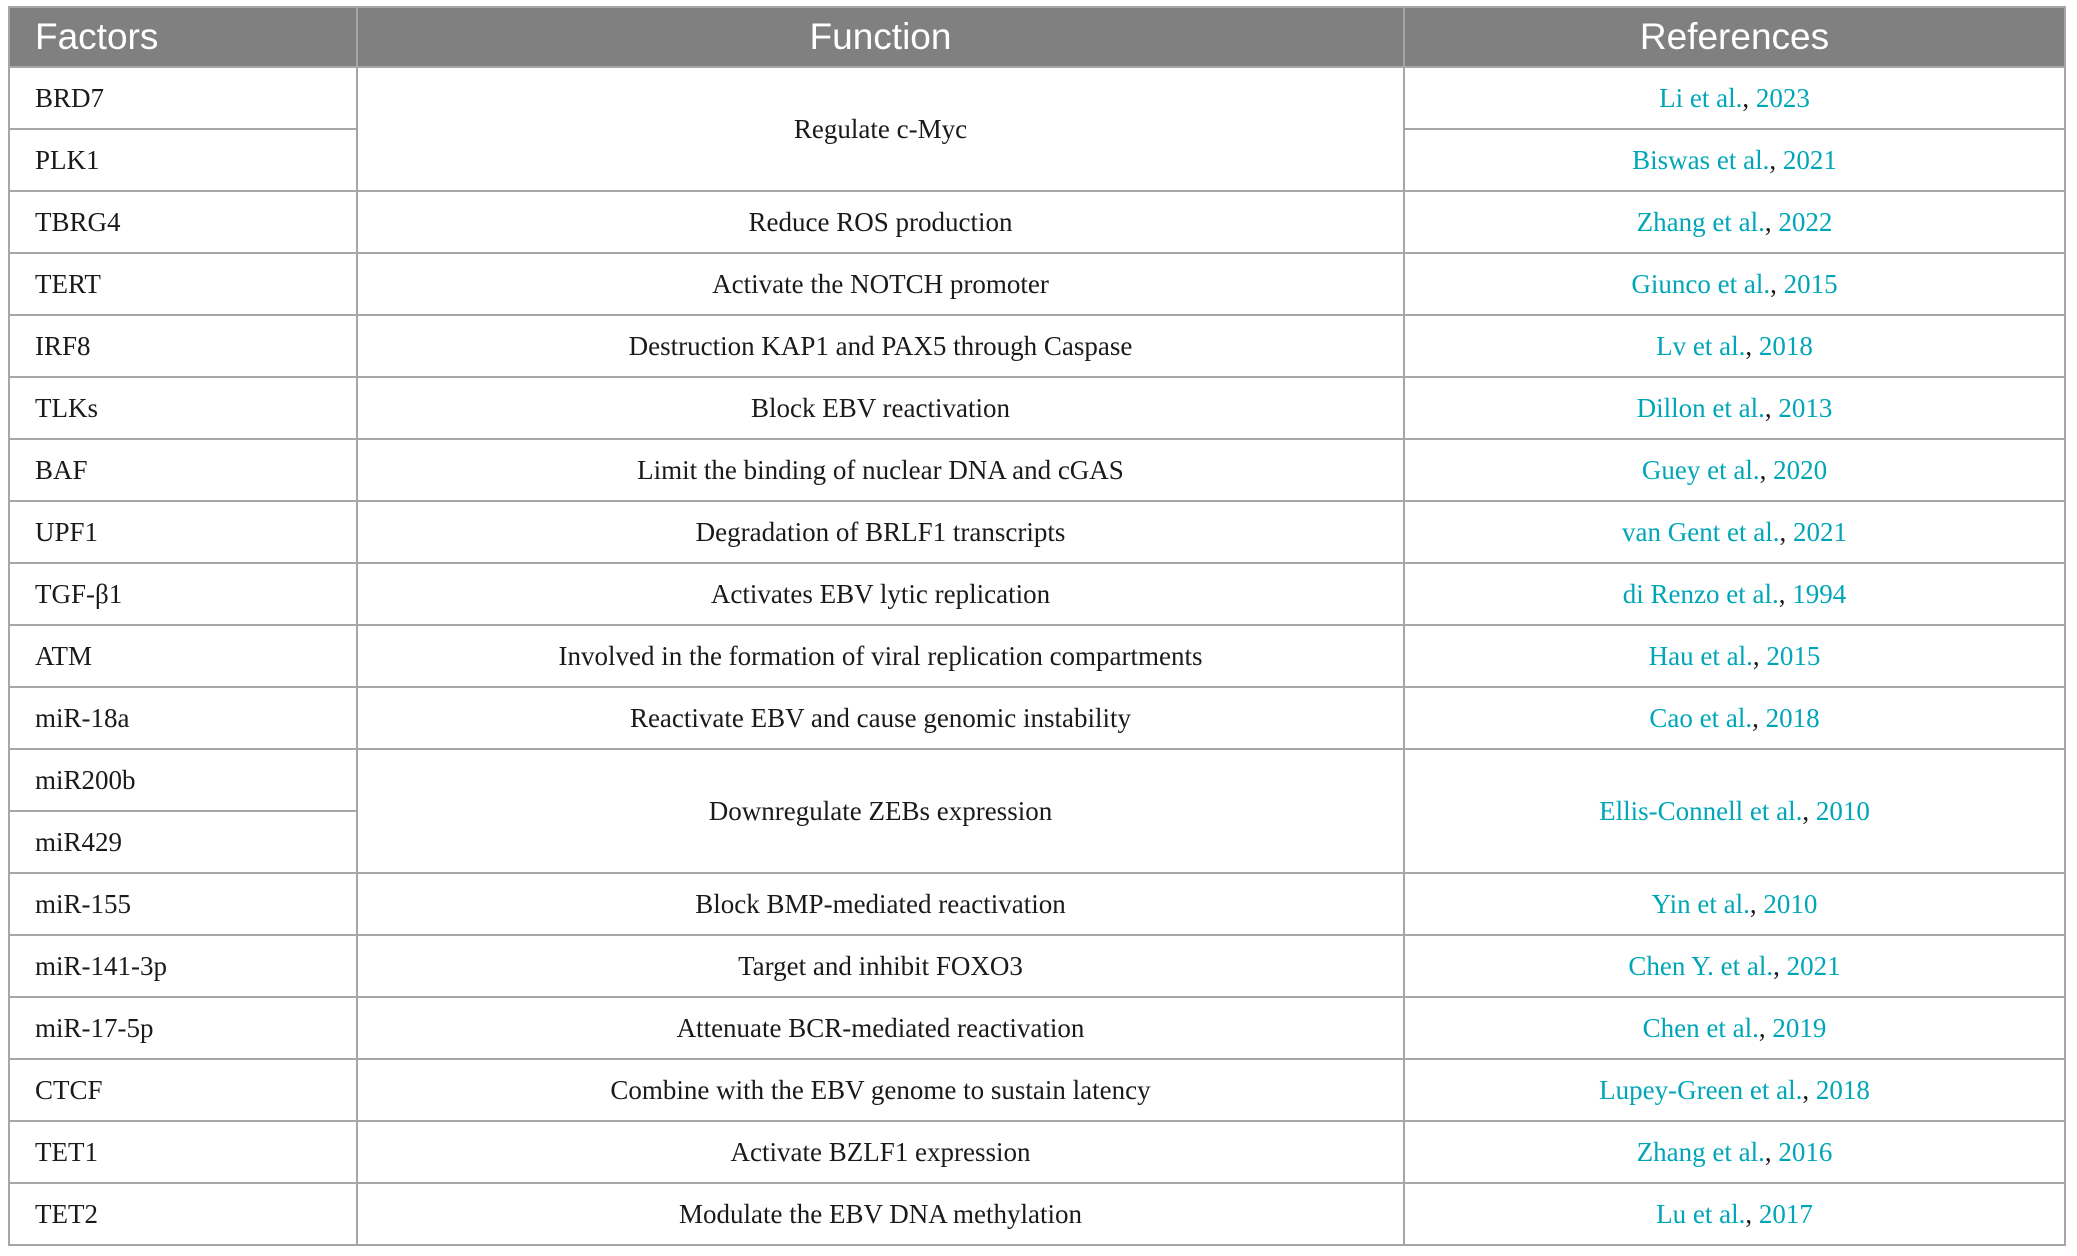 The image size is (2077, 1256). I want to click on reference-author-link: Yin et al., so click(1700, 903).